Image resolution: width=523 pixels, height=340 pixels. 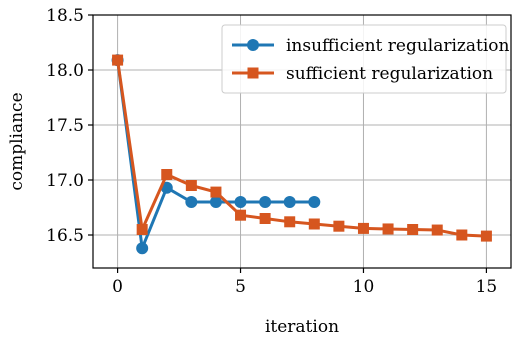 What do you see at coordinates (65, 16) in the screenshot?
I see `y-tick-label-4: 18.5` at bounding box center [65, 16].